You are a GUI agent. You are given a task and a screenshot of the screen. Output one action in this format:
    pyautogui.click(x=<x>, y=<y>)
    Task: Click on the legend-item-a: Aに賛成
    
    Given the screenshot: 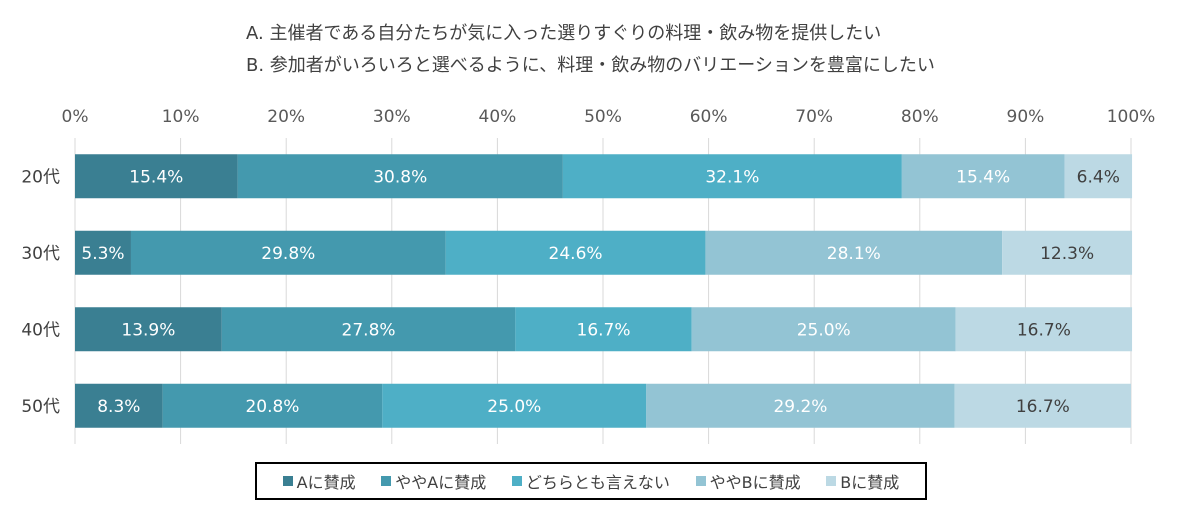 What is the action you would take?
    pyautogui.click(x=319, y=481)
    